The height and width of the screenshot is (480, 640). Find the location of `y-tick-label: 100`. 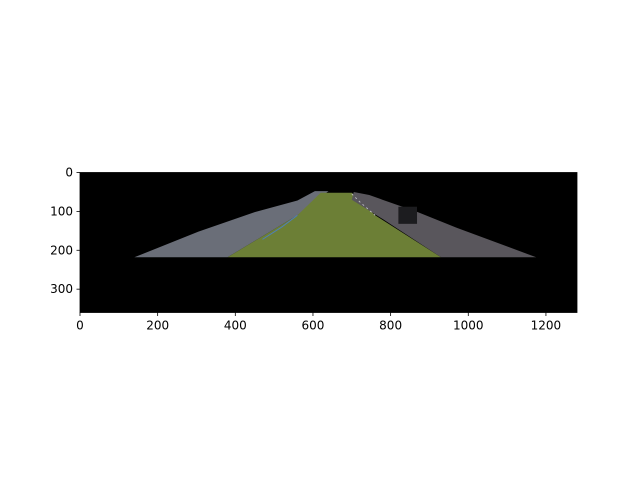

y-tick-label: 100 is located at coordinates (61, 211).